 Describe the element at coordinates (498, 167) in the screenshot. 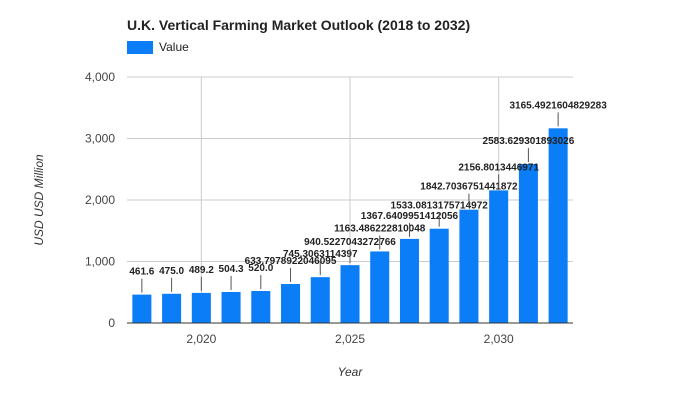

I see `data-label: 2156.8013446971` at that location.